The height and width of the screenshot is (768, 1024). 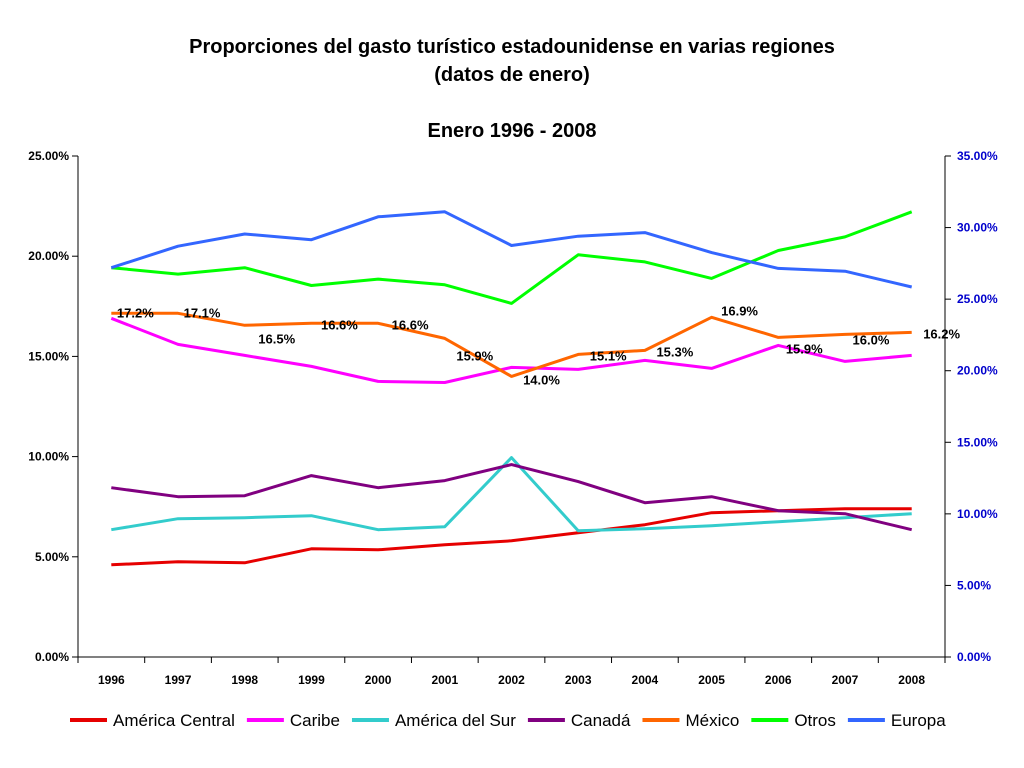 I want to click on x-tick-label: 2003, so click(x=578, y=680).